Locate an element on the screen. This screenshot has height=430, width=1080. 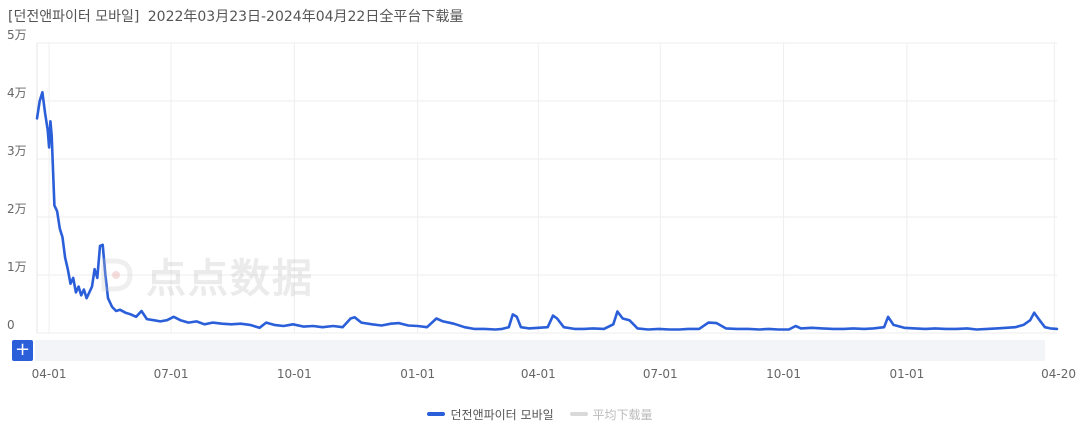
legend-label-main: 던전앤파이터 모바일 is located at coordinates (502, 414).